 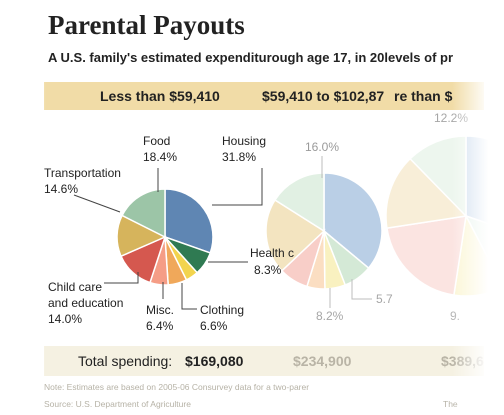 What do you see at coordinates (450, 404) in the screenshot?
I see `source-note-tail: The` at bounding box center [450, 404].